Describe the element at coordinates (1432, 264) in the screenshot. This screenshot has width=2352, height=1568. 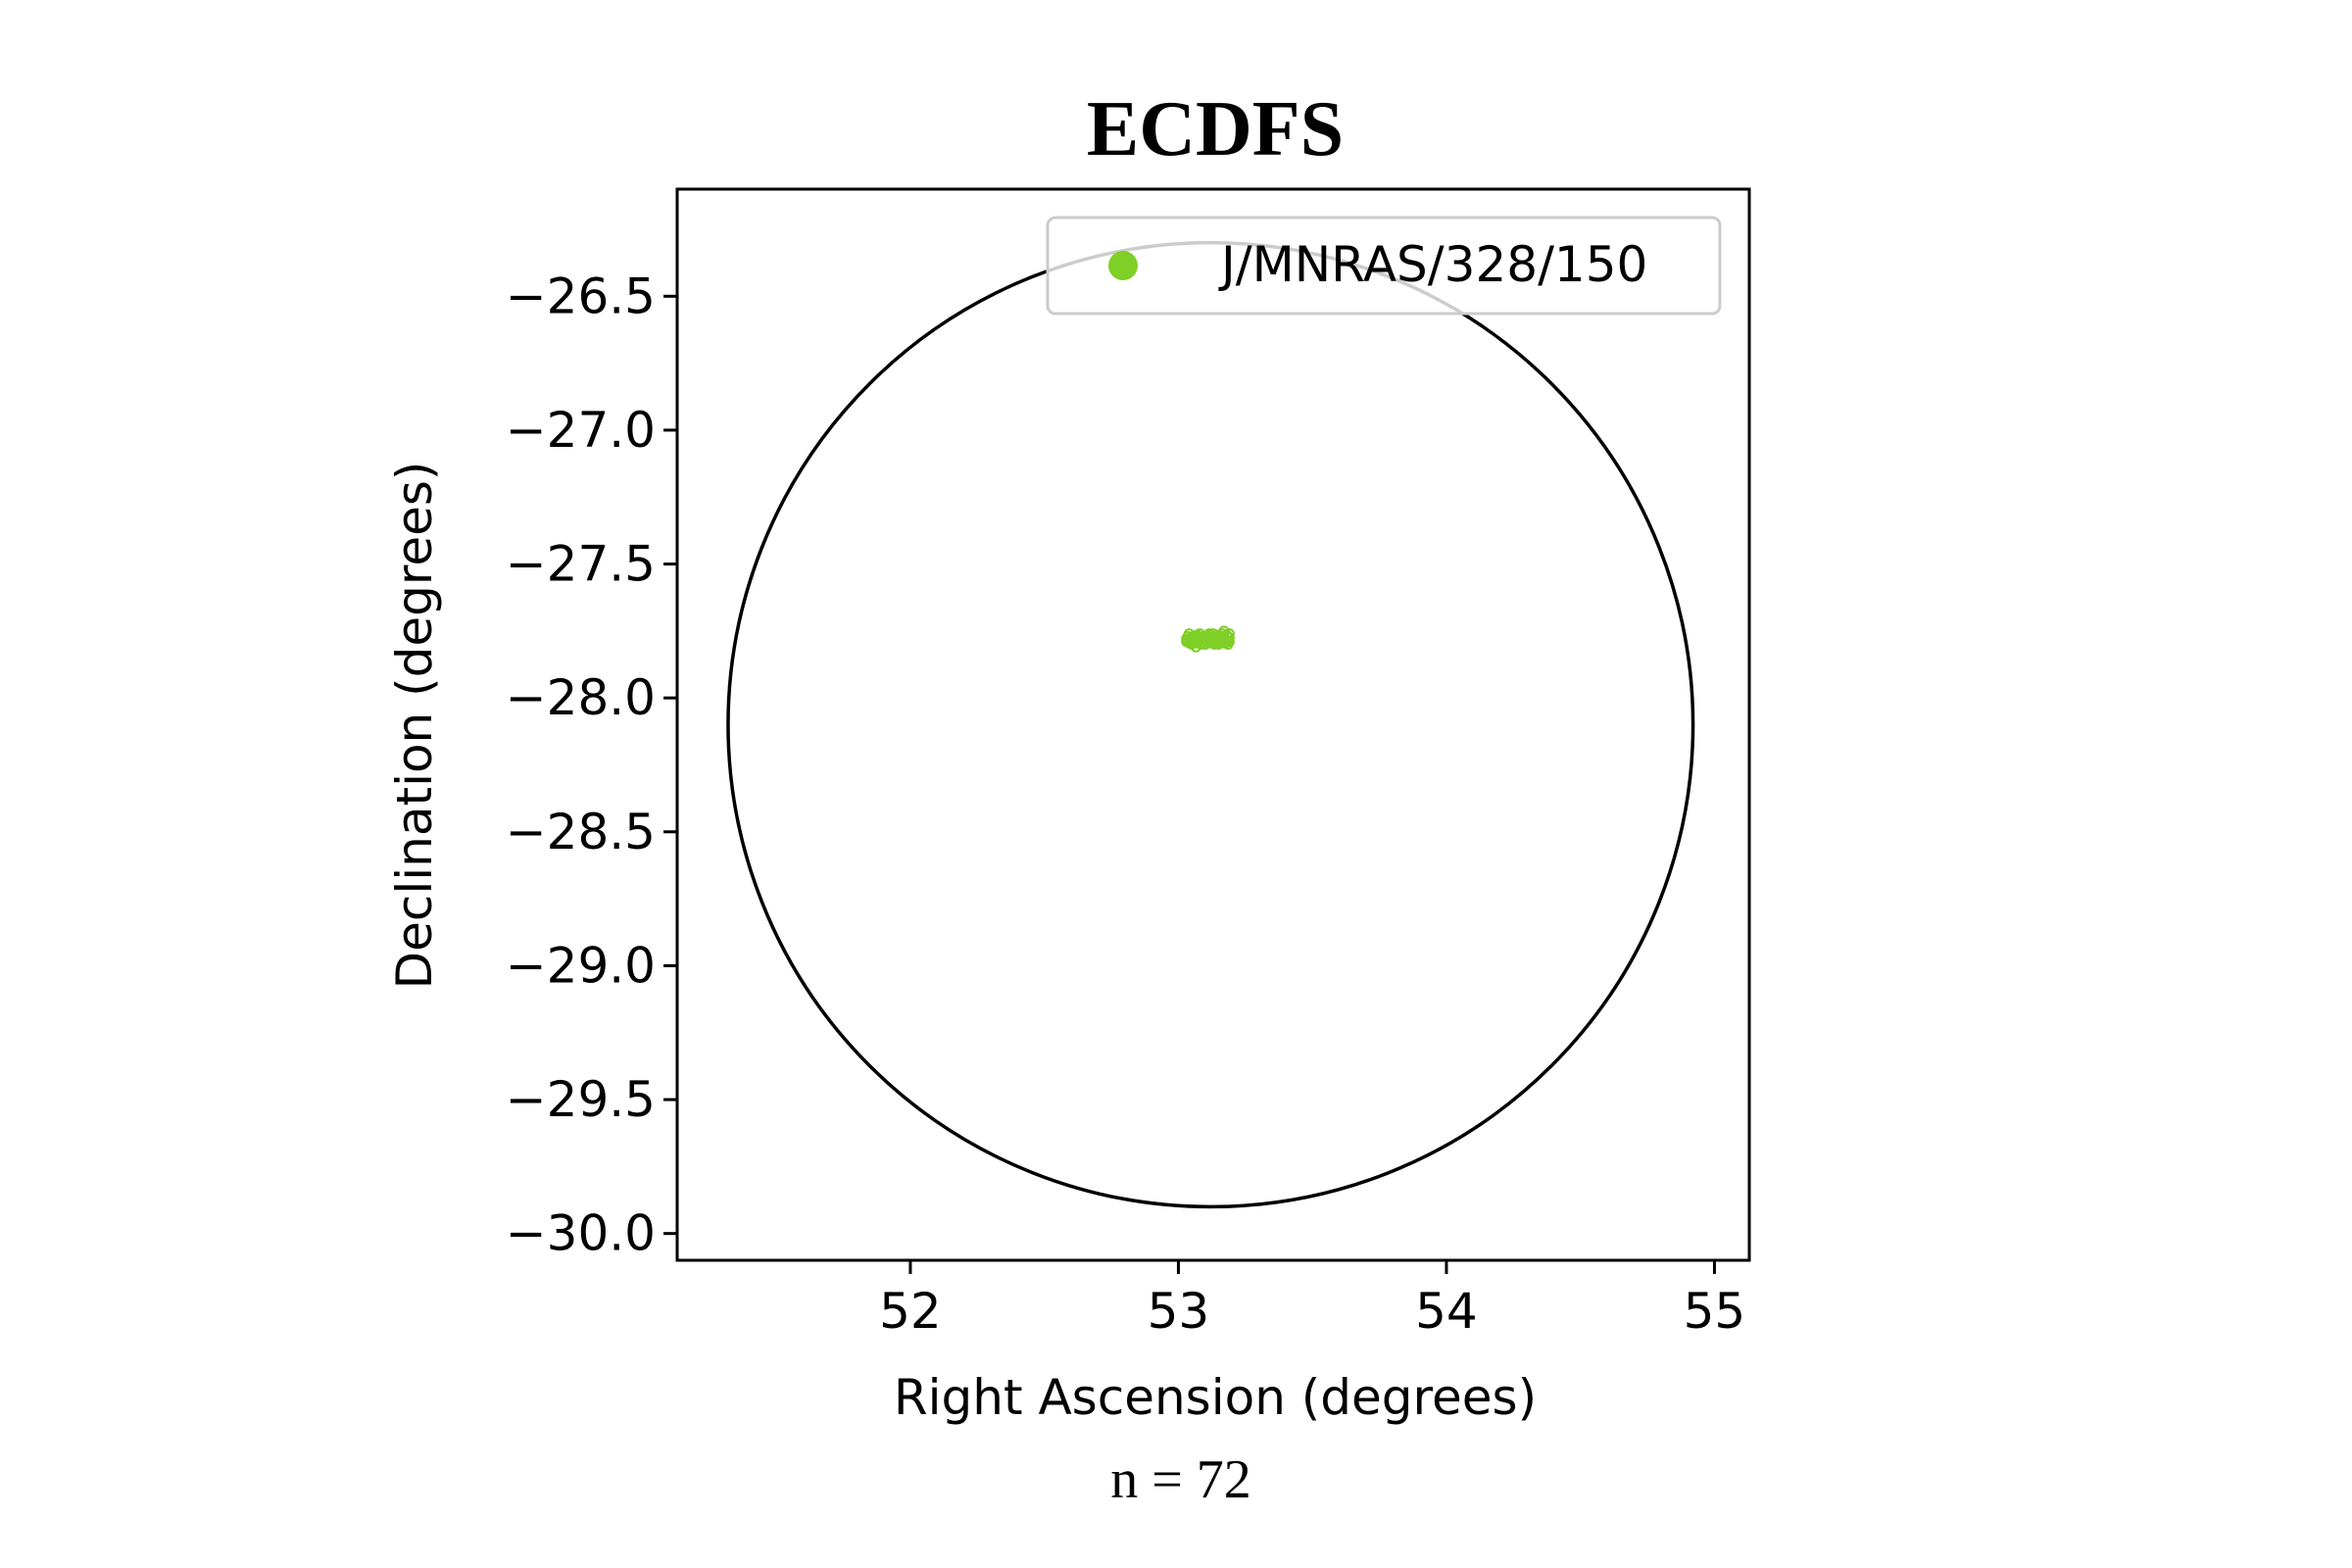
I see `legend-label: J/MNRAS/328/150` at that location.